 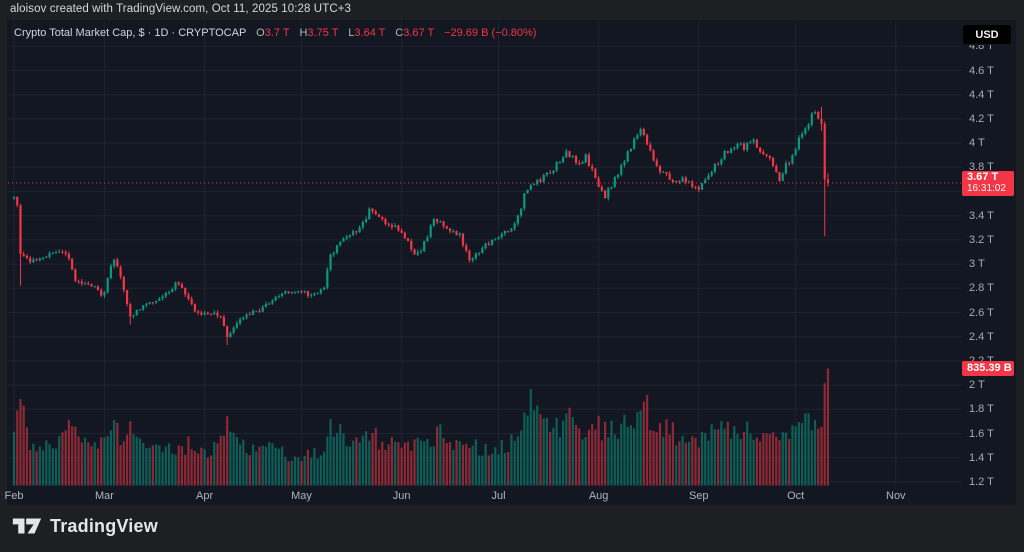 What do you see at coordinates (484, 495) in the screenshot?
I see `time-axis` at bounding box center [484, 495].